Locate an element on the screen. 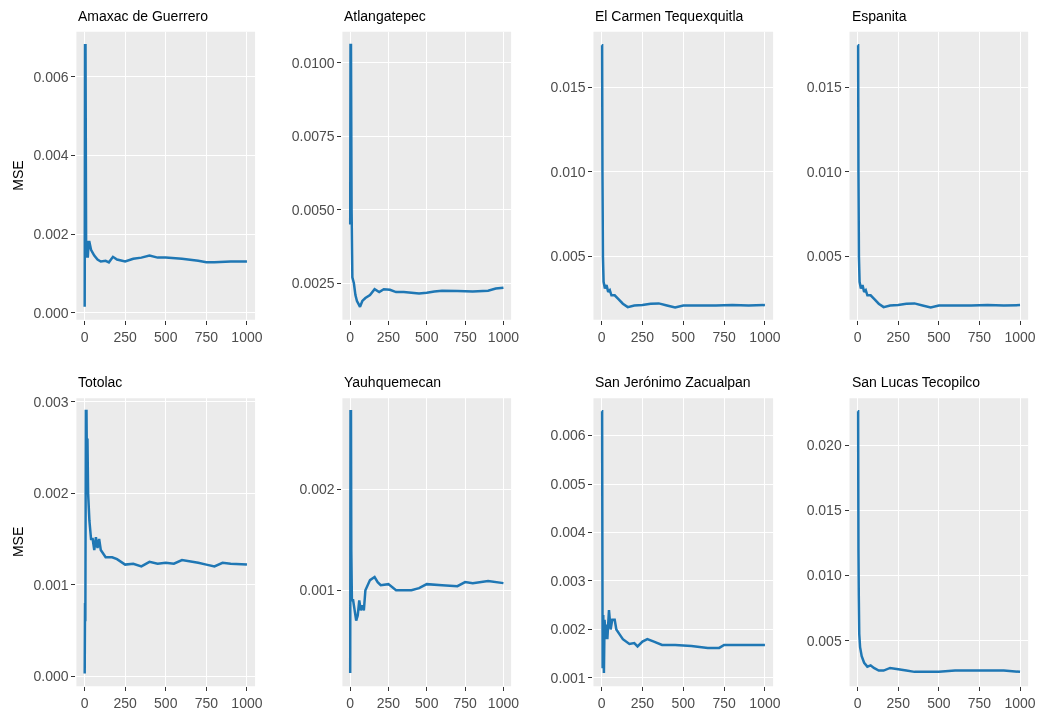 This screenshot has width=1056, height=715. chart-title: Yauhquemecan is located at coordinates (393, 382).